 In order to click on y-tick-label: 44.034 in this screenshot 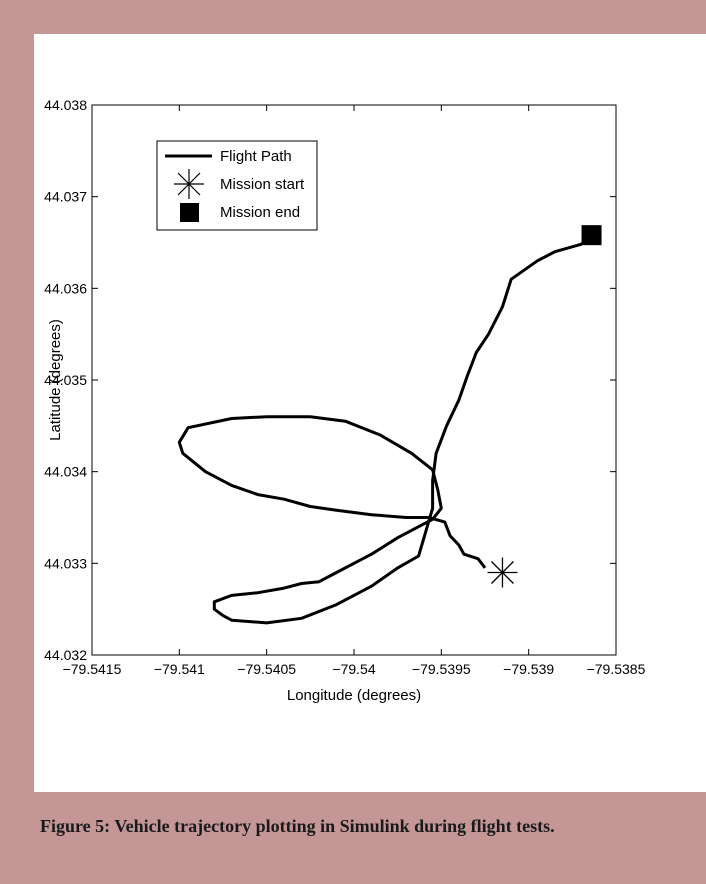, I will do `click(65, 472)`.